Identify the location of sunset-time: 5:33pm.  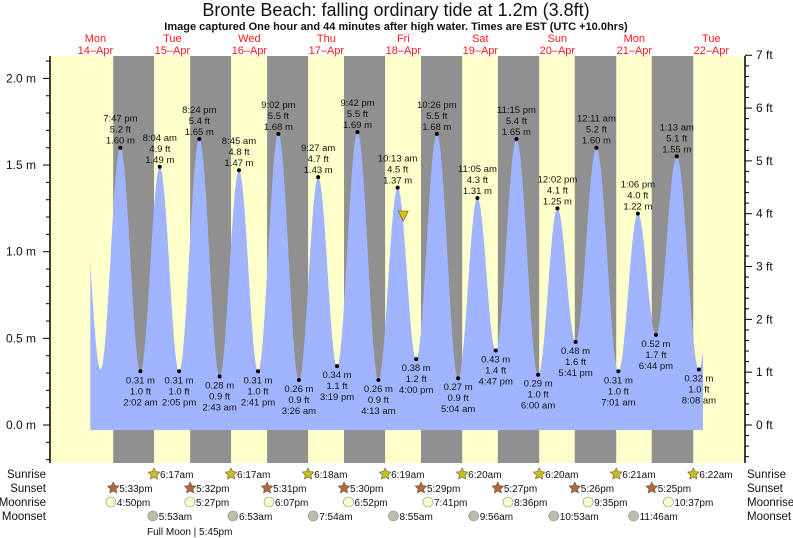
(135, 489).